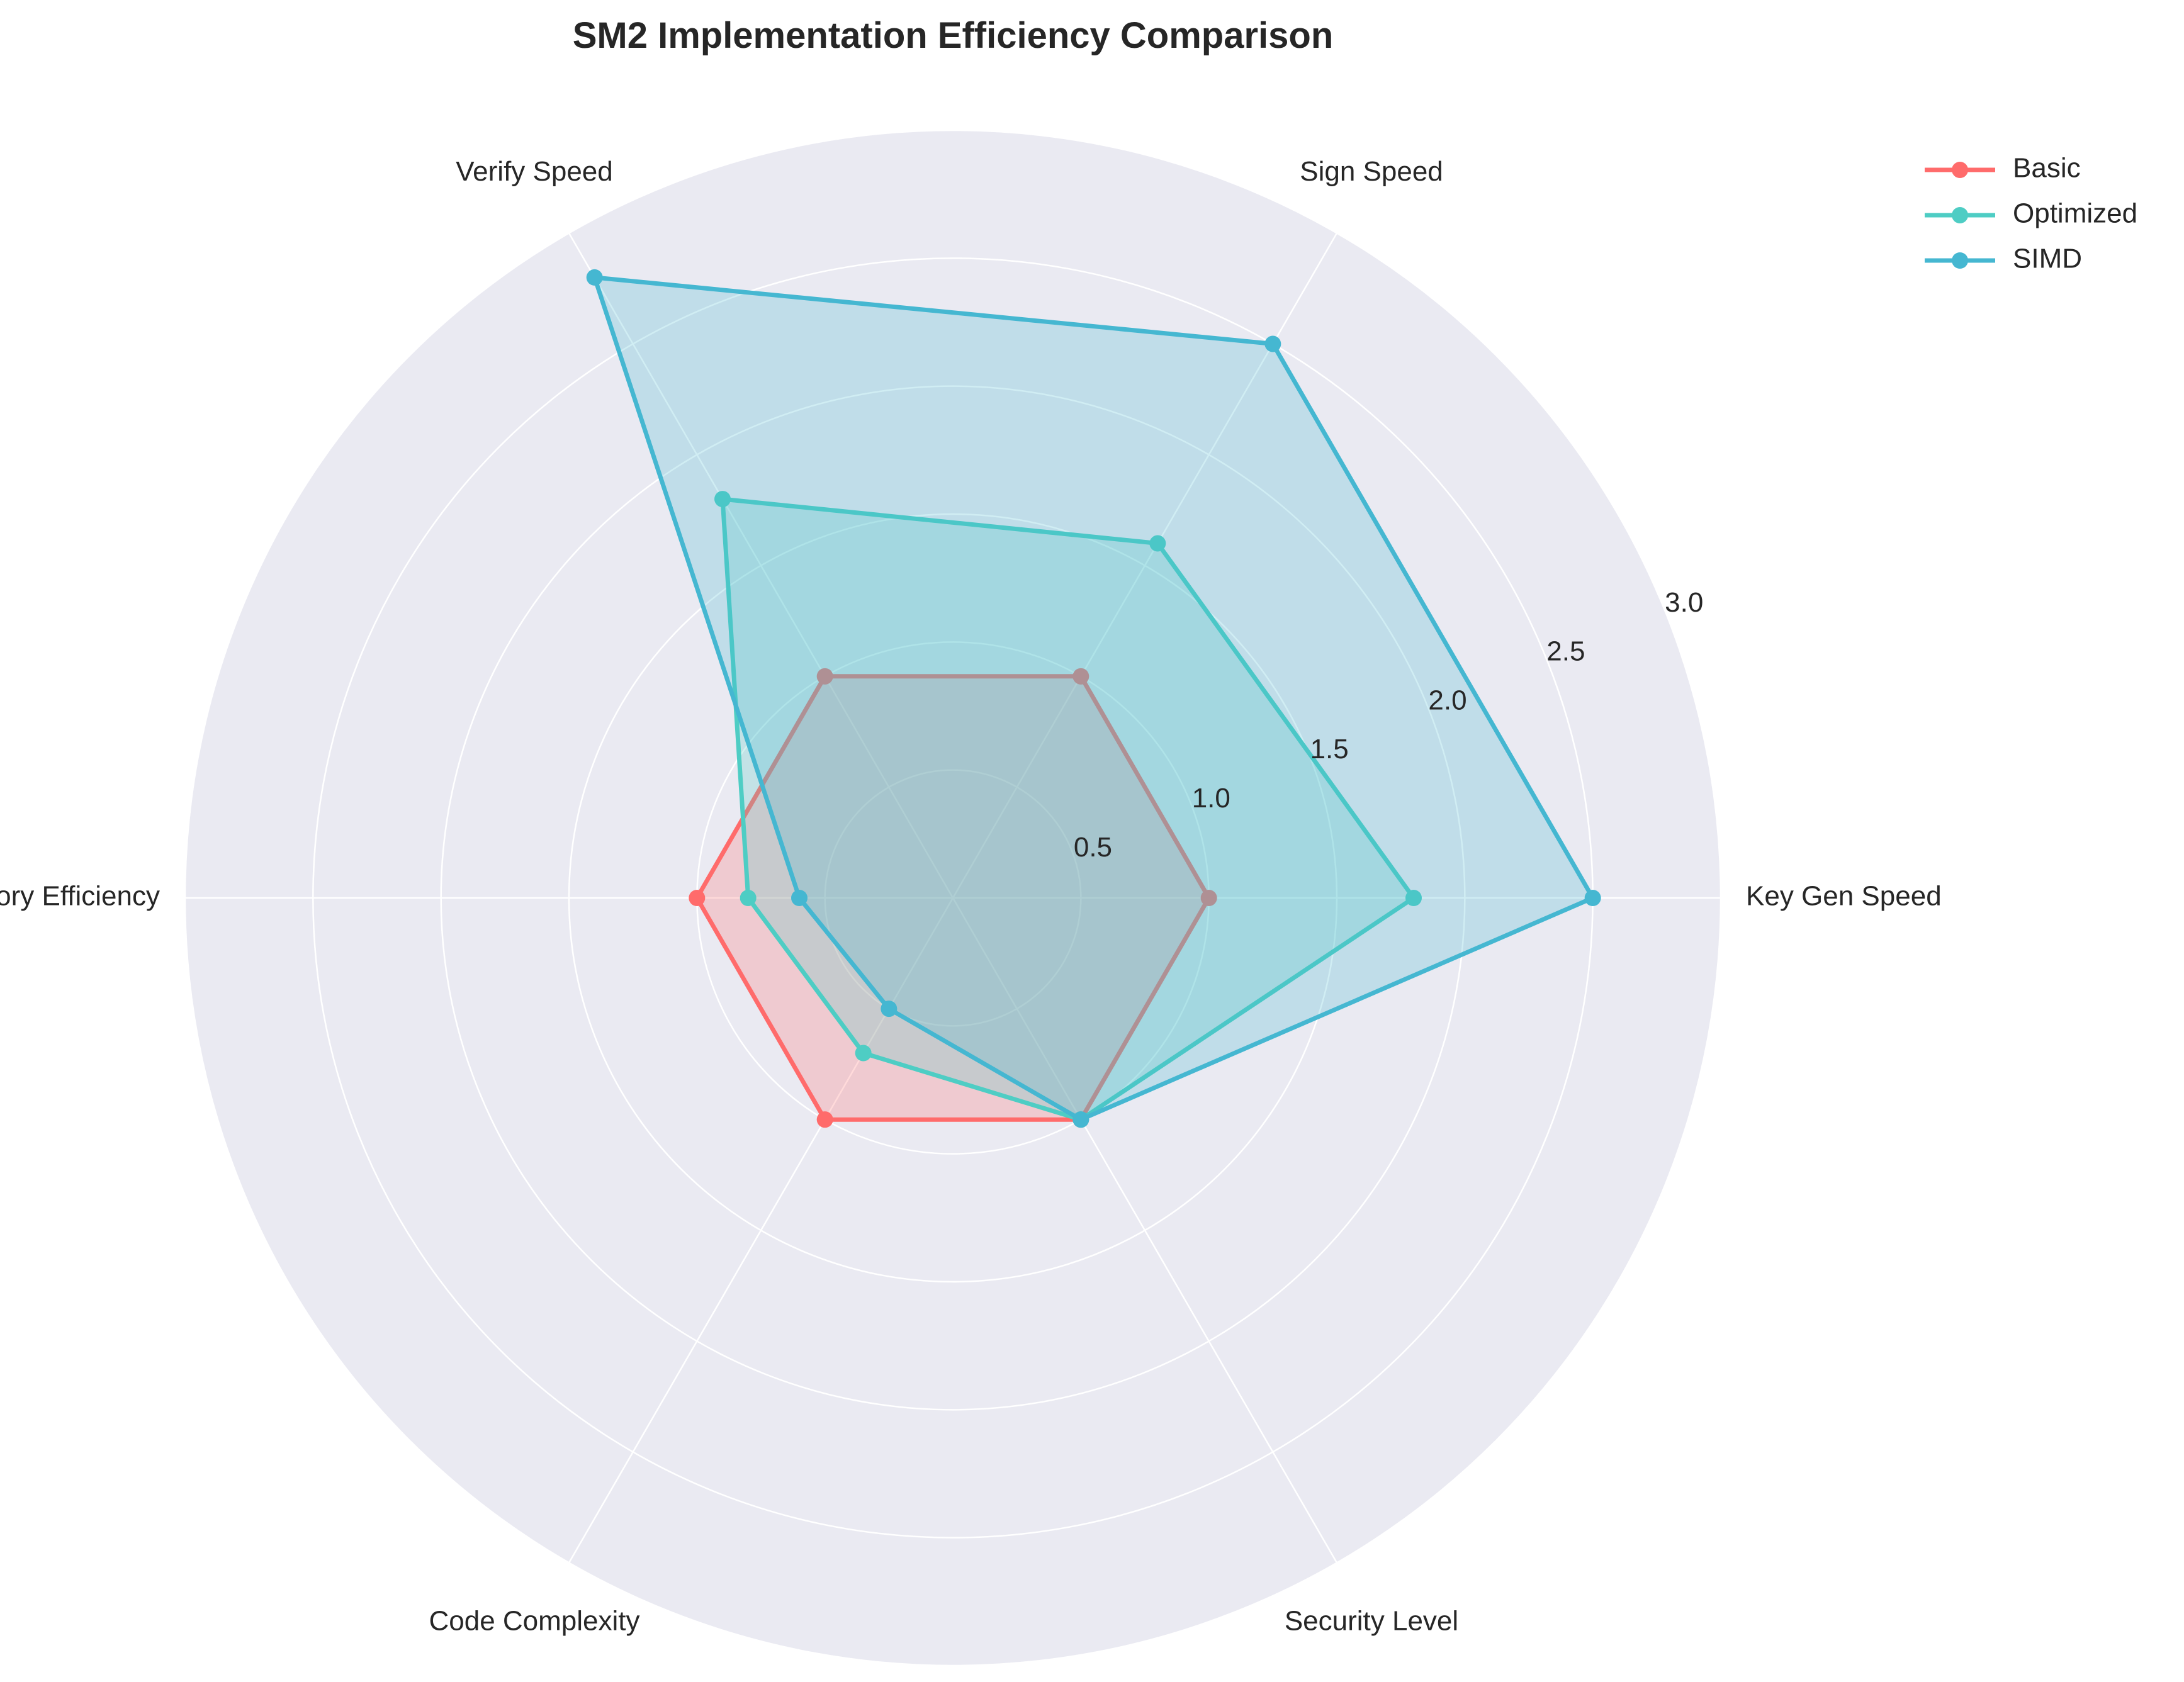  Describe the element at coordinates (1684, 602) in the screenshot. I see `radial-tick-label: 3.0` at that location.